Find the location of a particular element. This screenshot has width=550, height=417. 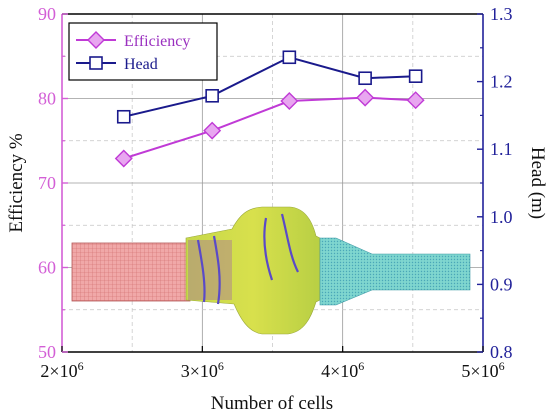

y-right-tick-label: 1.1 is located at coordinates (501, 149).